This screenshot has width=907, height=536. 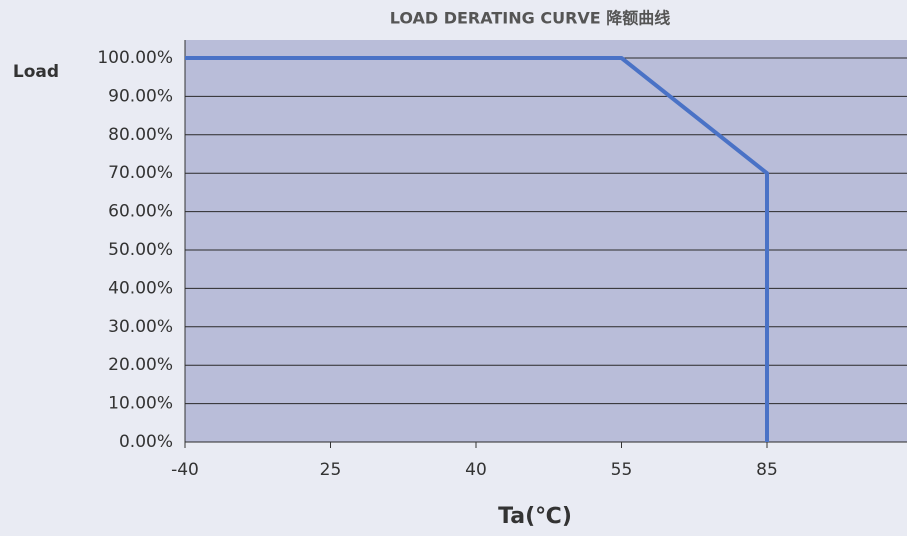 I want to click on chart-title: LOAD DERATING CURVE 降额曲线, so click(x=530, y=18).